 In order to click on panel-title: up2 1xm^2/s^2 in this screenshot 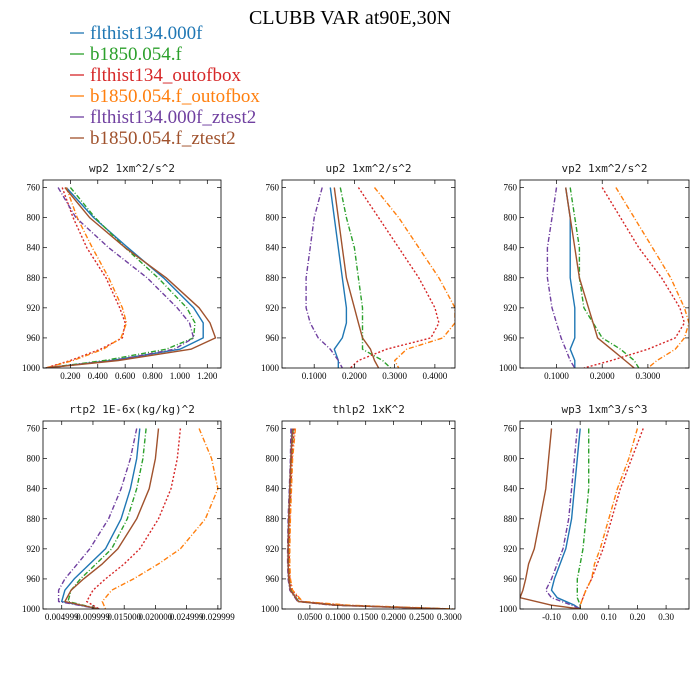, I will do `click(368, 168)`.